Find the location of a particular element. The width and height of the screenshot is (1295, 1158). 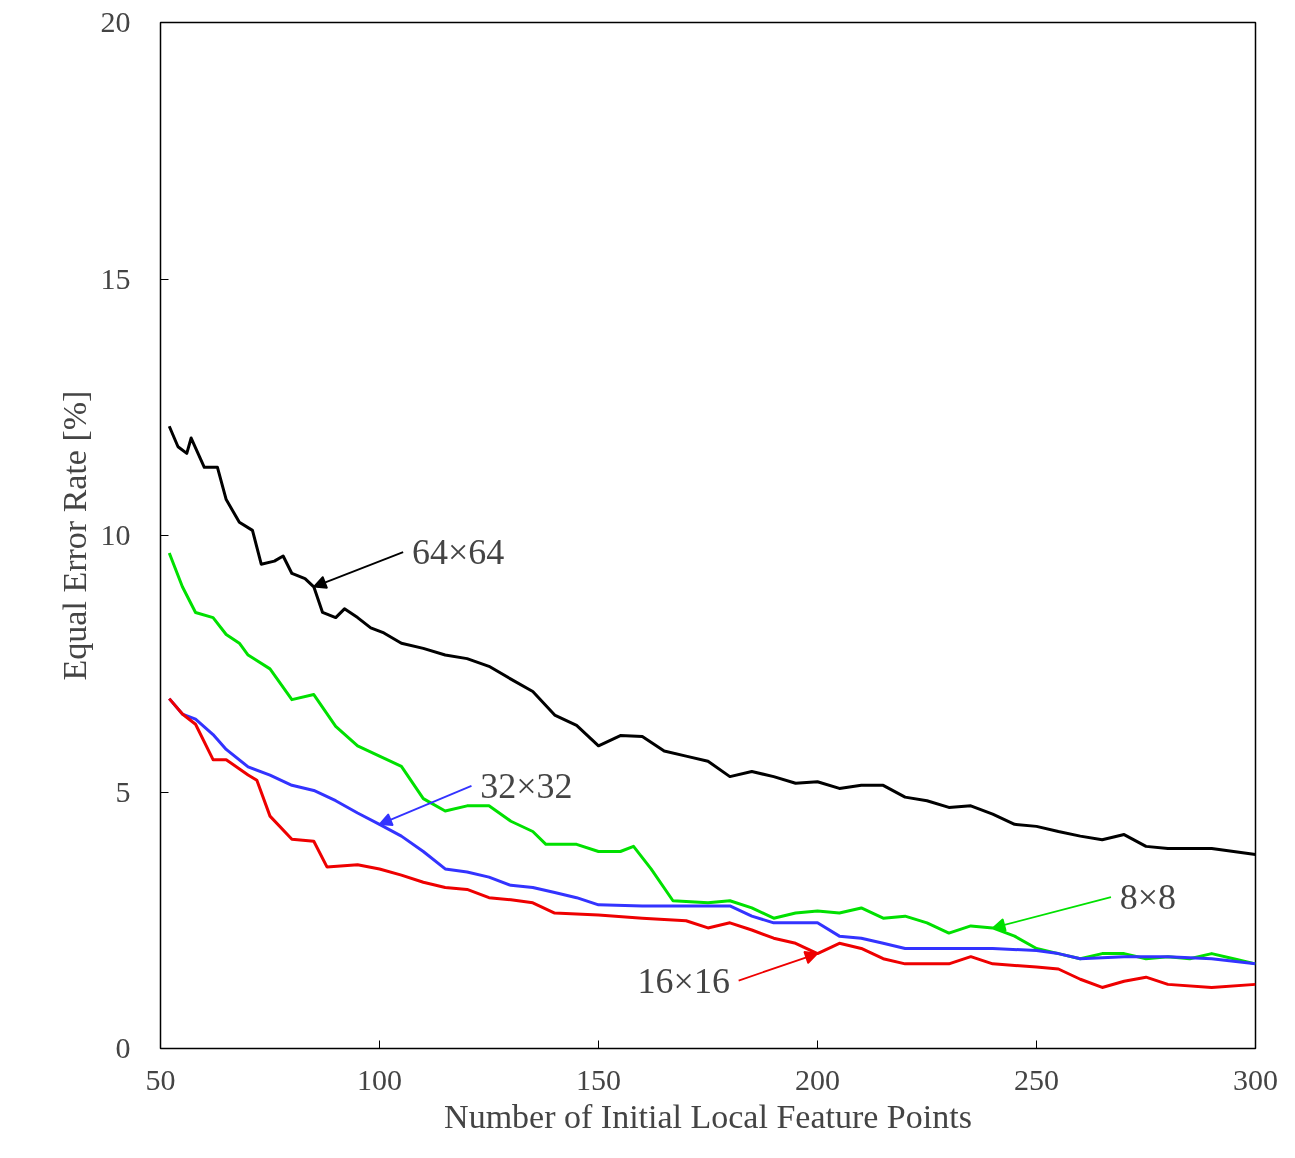

x-tick-label: 250 is located at coordinates (1036, 1079).